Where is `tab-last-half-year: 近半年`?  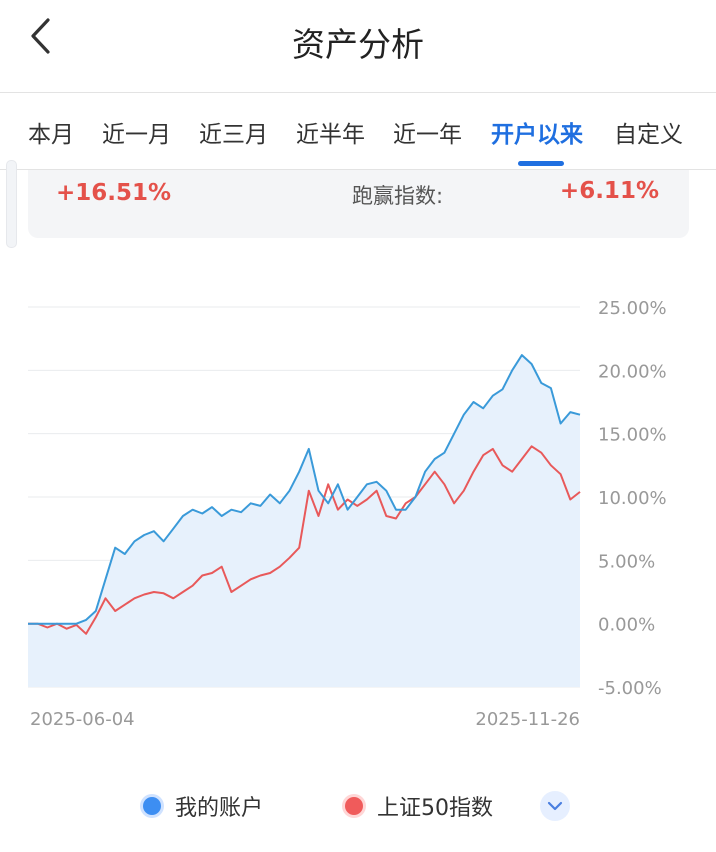
tab-last-half-year: 近半年 is located at coordinates (330, 135).